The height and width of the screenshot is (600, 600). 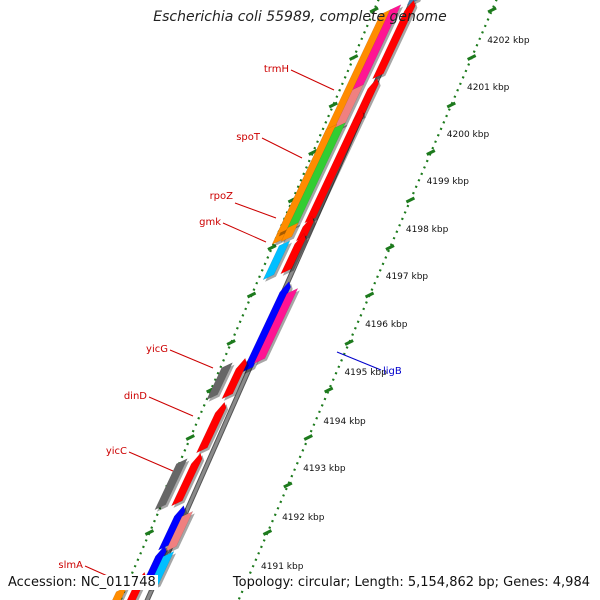 What do you see at coordinates (222, 196) in the screenshot?
I see `gene-label-rpoZ: rpoZ` at bounding box center [222, 196].